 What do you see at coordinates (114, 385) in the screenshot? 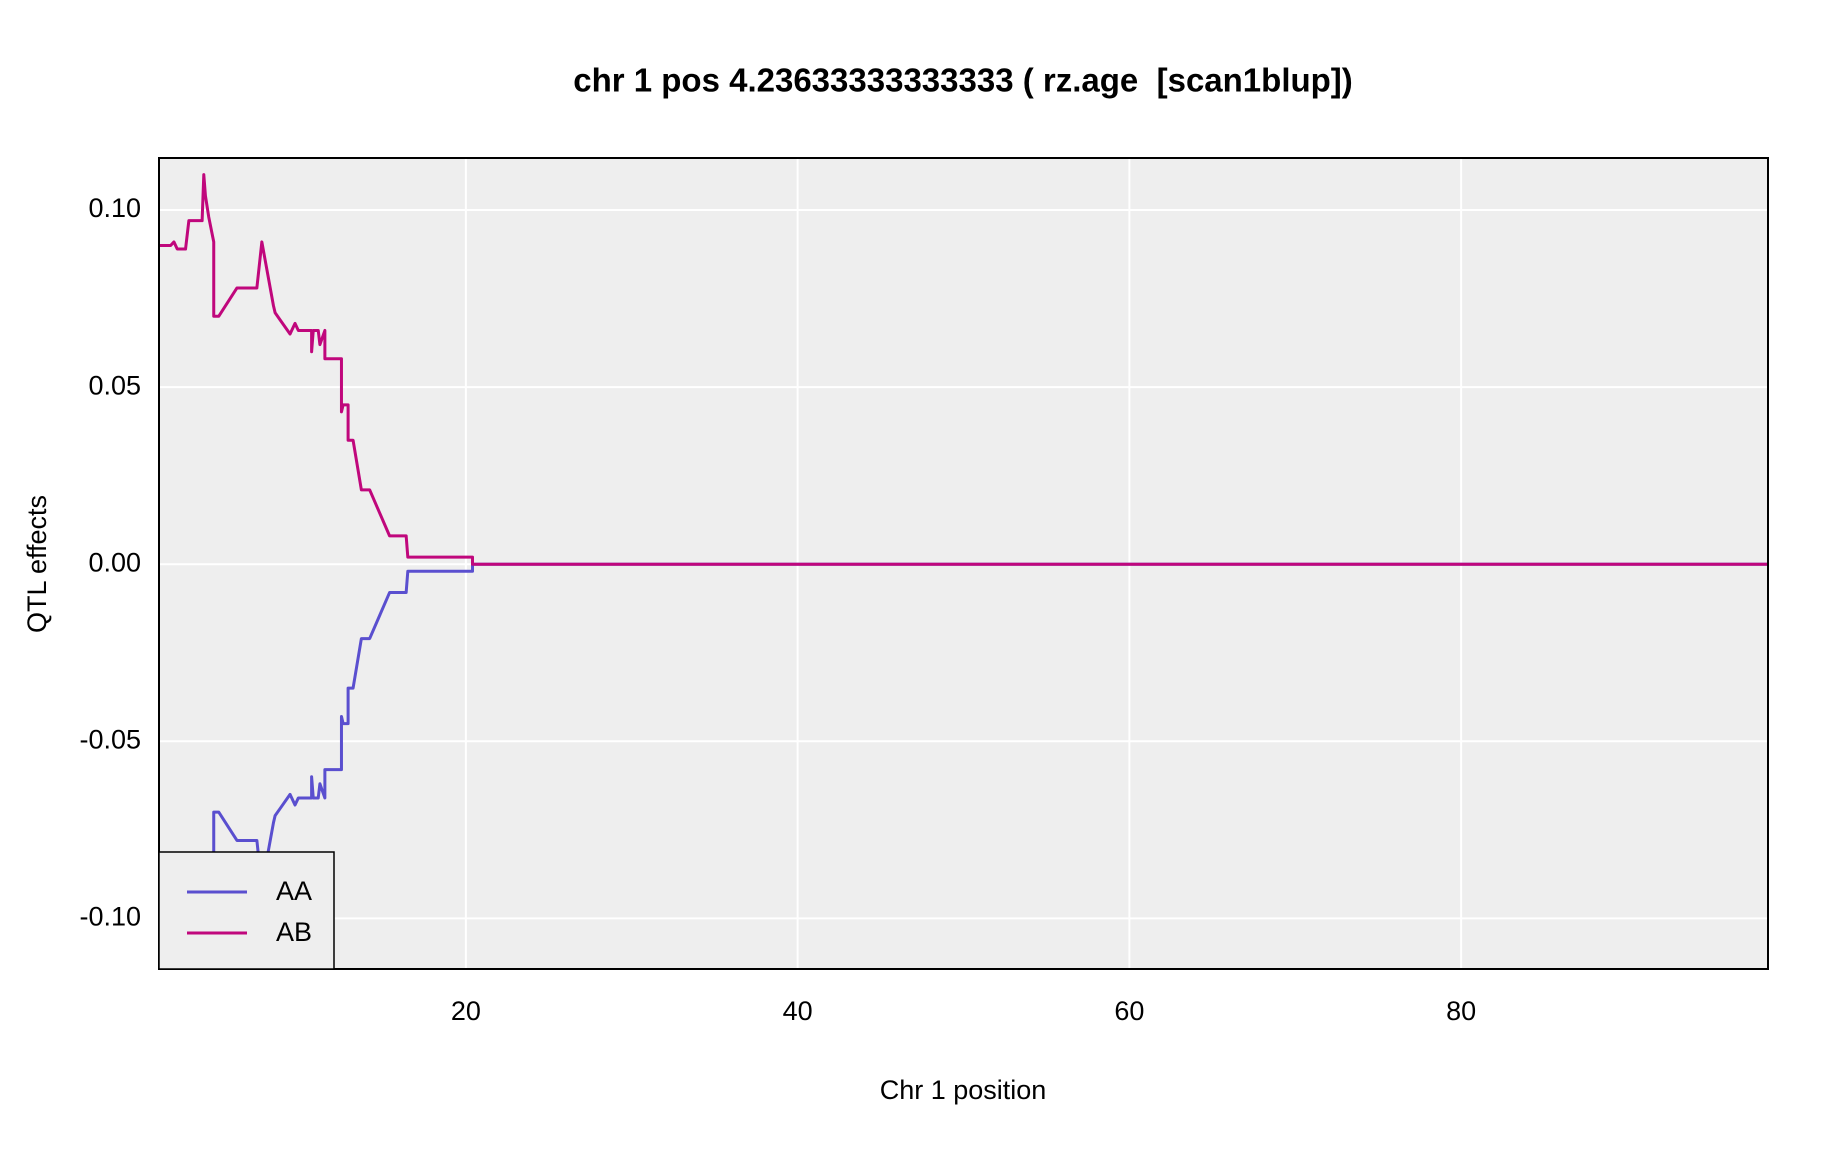
I see `y-tick-label: 0.05` at bounding box center [114, 385].